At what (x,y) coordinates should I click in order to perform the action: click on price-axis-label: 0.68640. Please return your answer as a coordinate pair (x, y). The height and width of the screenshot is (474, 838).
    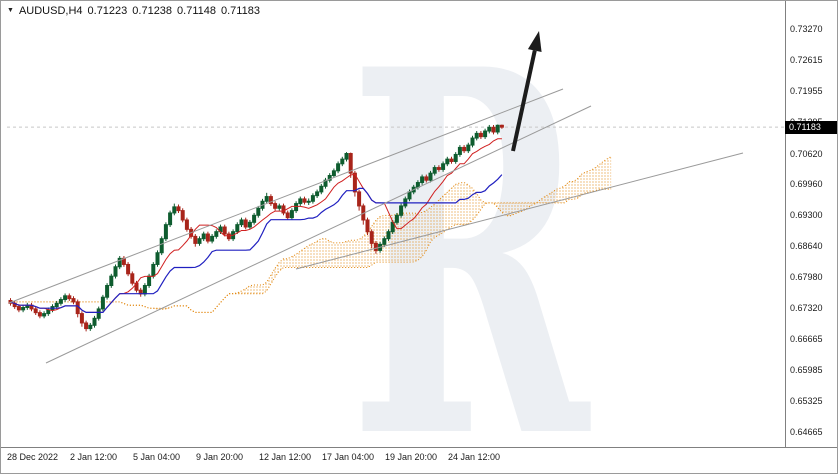
    Looking at the image, I should click on (806, 246).